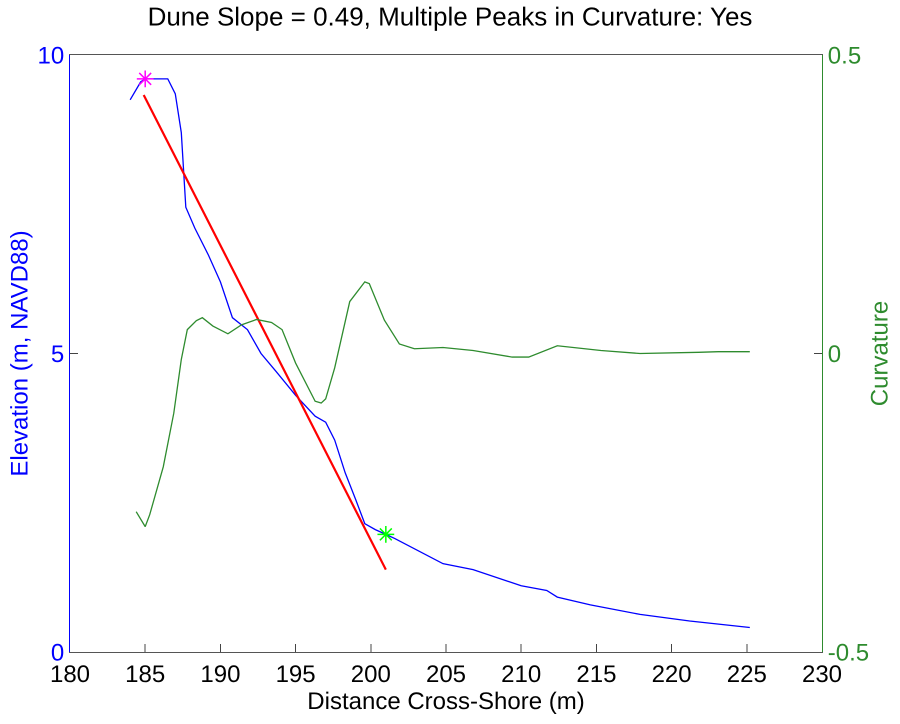  What do you see at coordinates (845, 56) in the screenshot?
I see `y2-tick-label: 0.5` at bounding box center [845, 56].